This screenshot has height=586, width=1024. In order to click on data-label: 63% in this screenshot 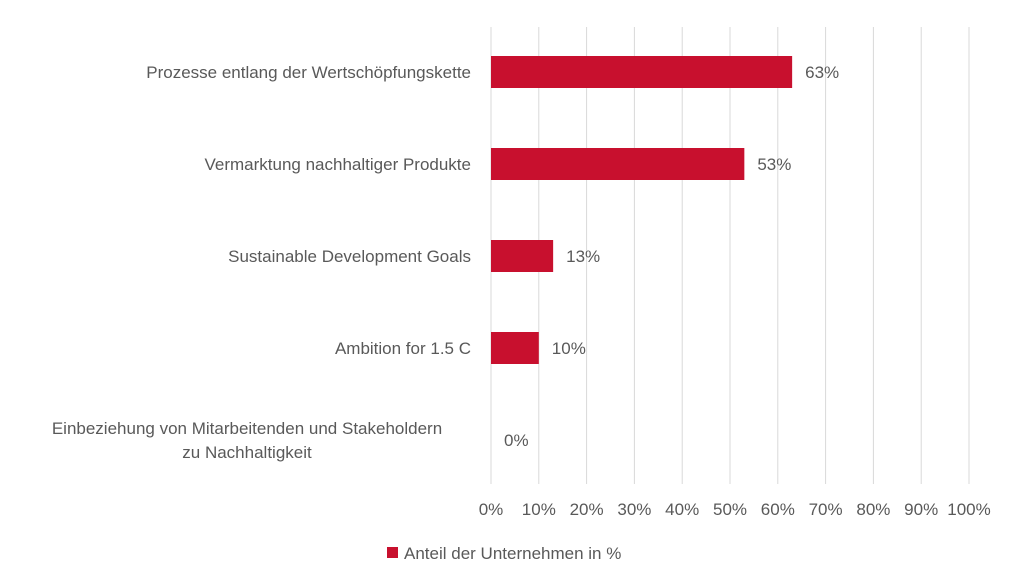, I will do `click(822, 72)`.